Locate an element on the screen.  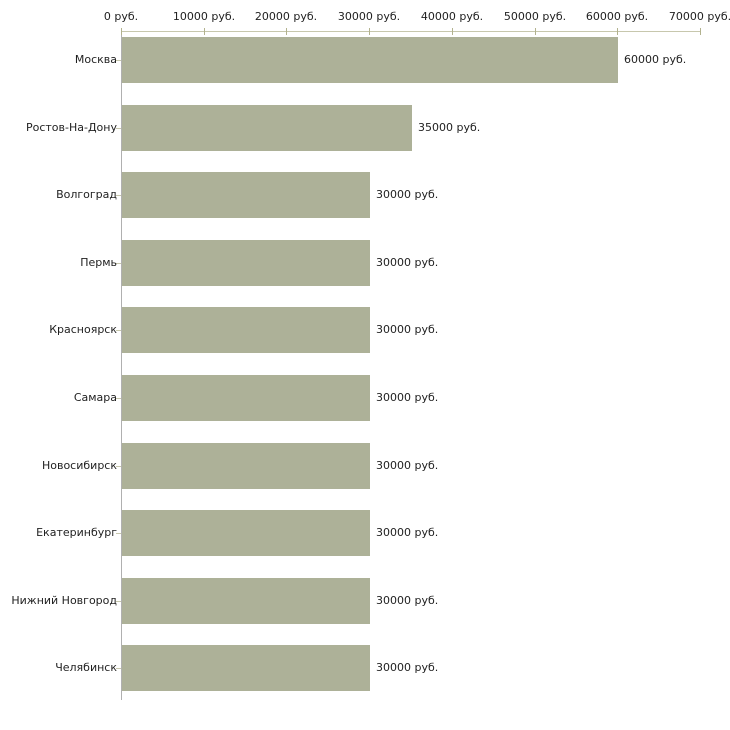
x-axis-tick-label: 40000 руб. is located at coordinates (452, 16).